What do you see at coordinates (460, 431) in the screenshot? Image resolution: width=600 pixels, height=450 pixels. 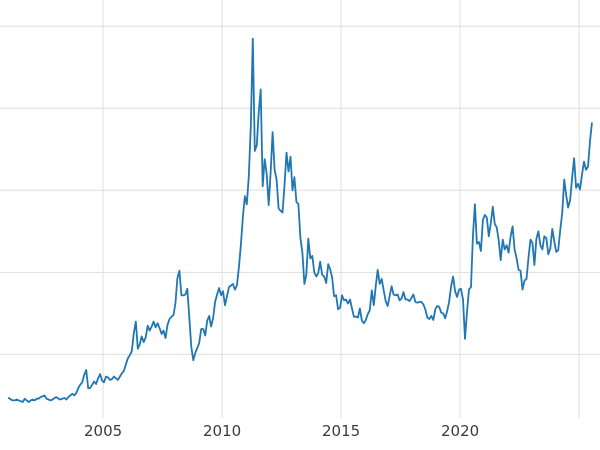 I see `x-tick-label: 2020` at bounding box center [460, 431].